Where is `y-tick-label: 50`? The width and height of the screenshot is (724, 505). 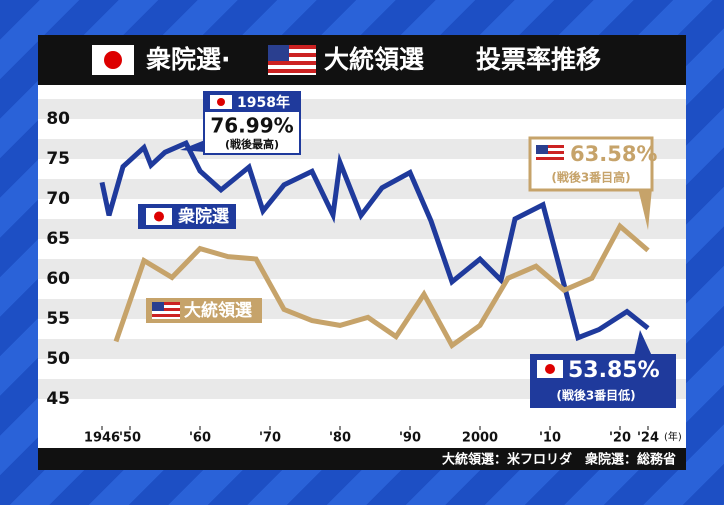 y-tick-label: 50 is located at coordinates (58, 359).